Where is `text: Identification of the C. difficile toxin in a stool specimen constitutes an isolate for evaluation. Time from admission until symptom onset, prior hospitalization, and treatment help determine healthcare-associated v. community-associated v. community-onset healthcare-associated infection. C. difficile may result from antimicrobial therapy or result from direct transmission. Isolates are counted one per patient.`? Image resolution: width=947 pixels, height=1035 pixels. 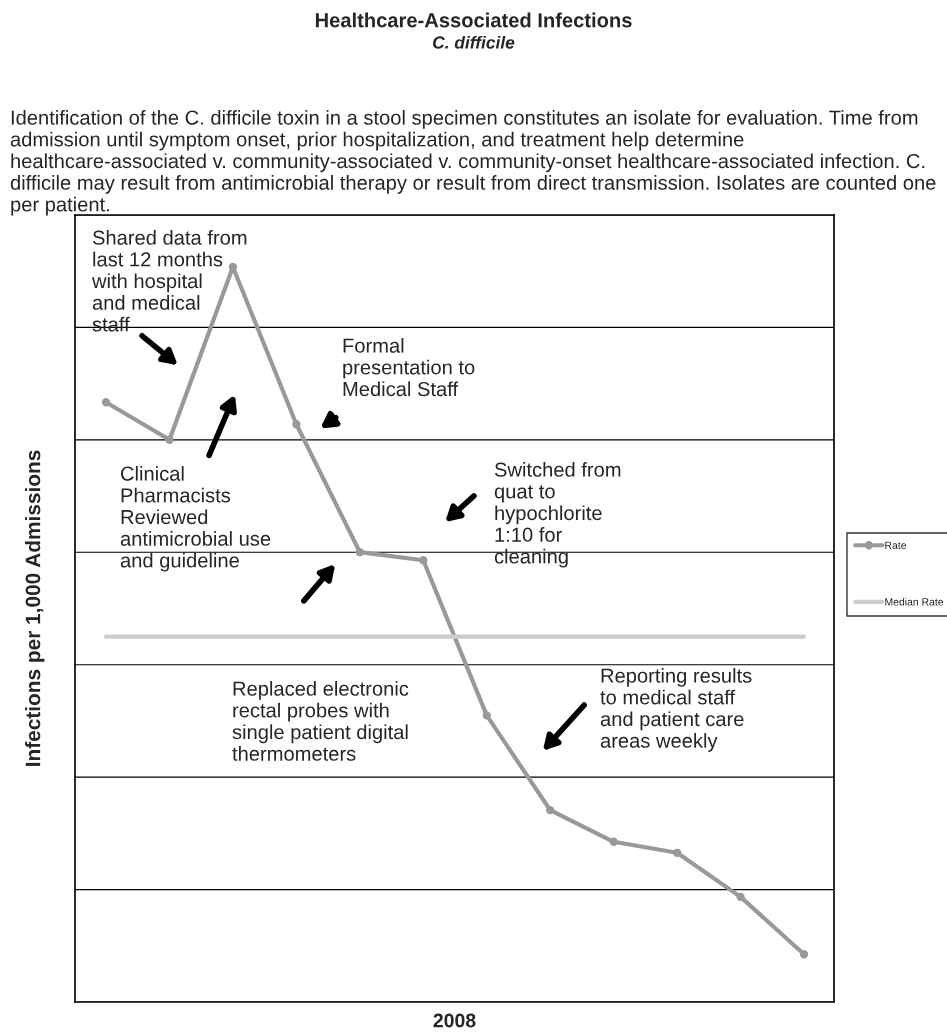 text: Identification of the C. difficile toxin in a stool specimen constitutes an isolate for evaluation. Time from admission until symptom onset, prior hospitalization, and treatment help determine healthcare-associated v. community-associated v. community-onset healthcare-associated infection. C. difficile may result from antimicrobial therapy or result from direct transmission. Isolates are counted one per patient. is located at coordinates (473, 163).